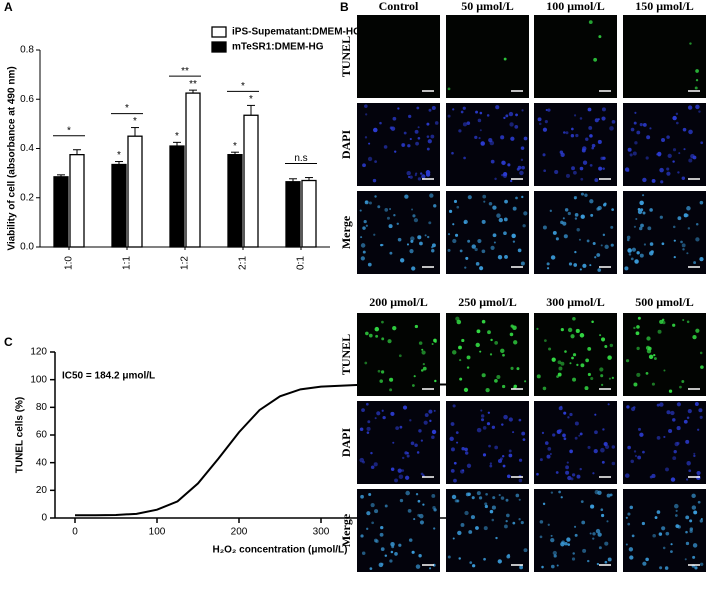 This screenshot has height=592, width=709. What do you see at coordinates (398, 232) in the screenshot?
I see `micrograph` at bounding box center [398, 232].